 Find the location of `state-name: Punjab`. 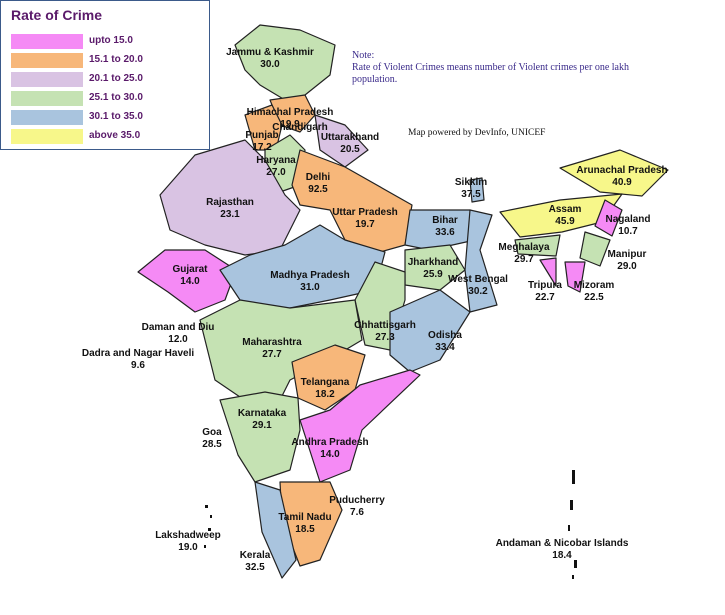

state-name: Punjab is located at coordinates (261, 135).